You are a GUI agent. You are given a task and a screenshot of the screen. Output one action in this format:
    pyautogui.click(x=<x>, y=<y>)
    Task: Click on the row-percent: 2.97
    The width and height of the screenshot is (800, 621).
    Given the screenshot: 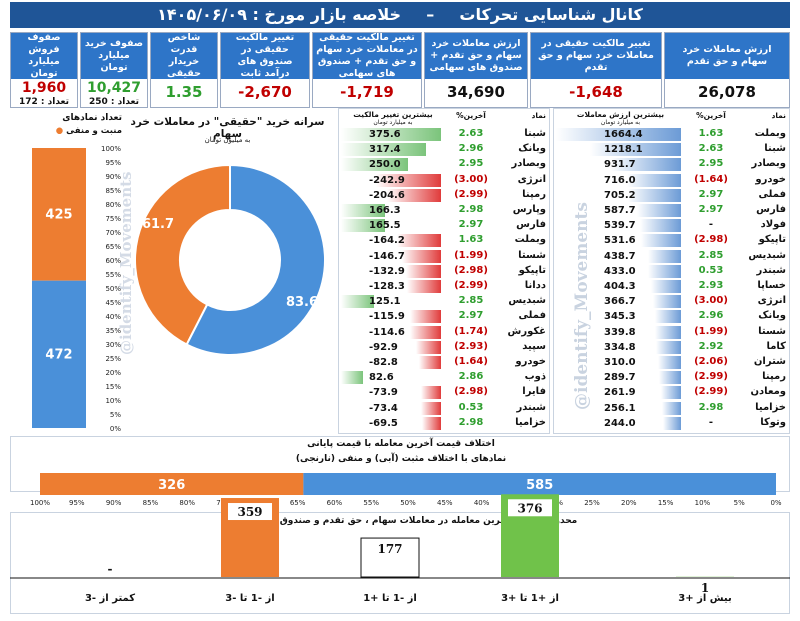 What is the action you would take?
    pyautogui.click(x=711, y=209)
    